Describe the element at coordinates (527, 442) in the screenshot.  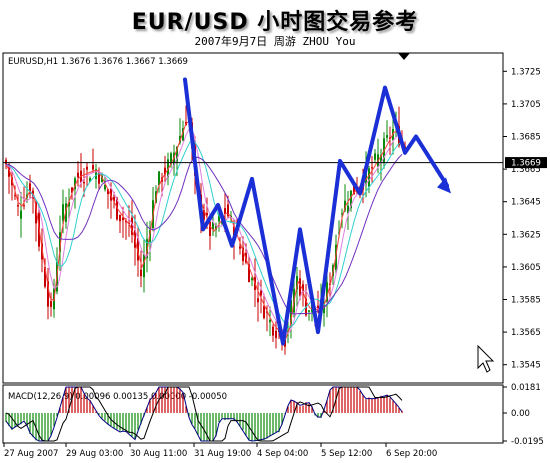
I see `macd-y-tick-label: -0.0195` at that location.